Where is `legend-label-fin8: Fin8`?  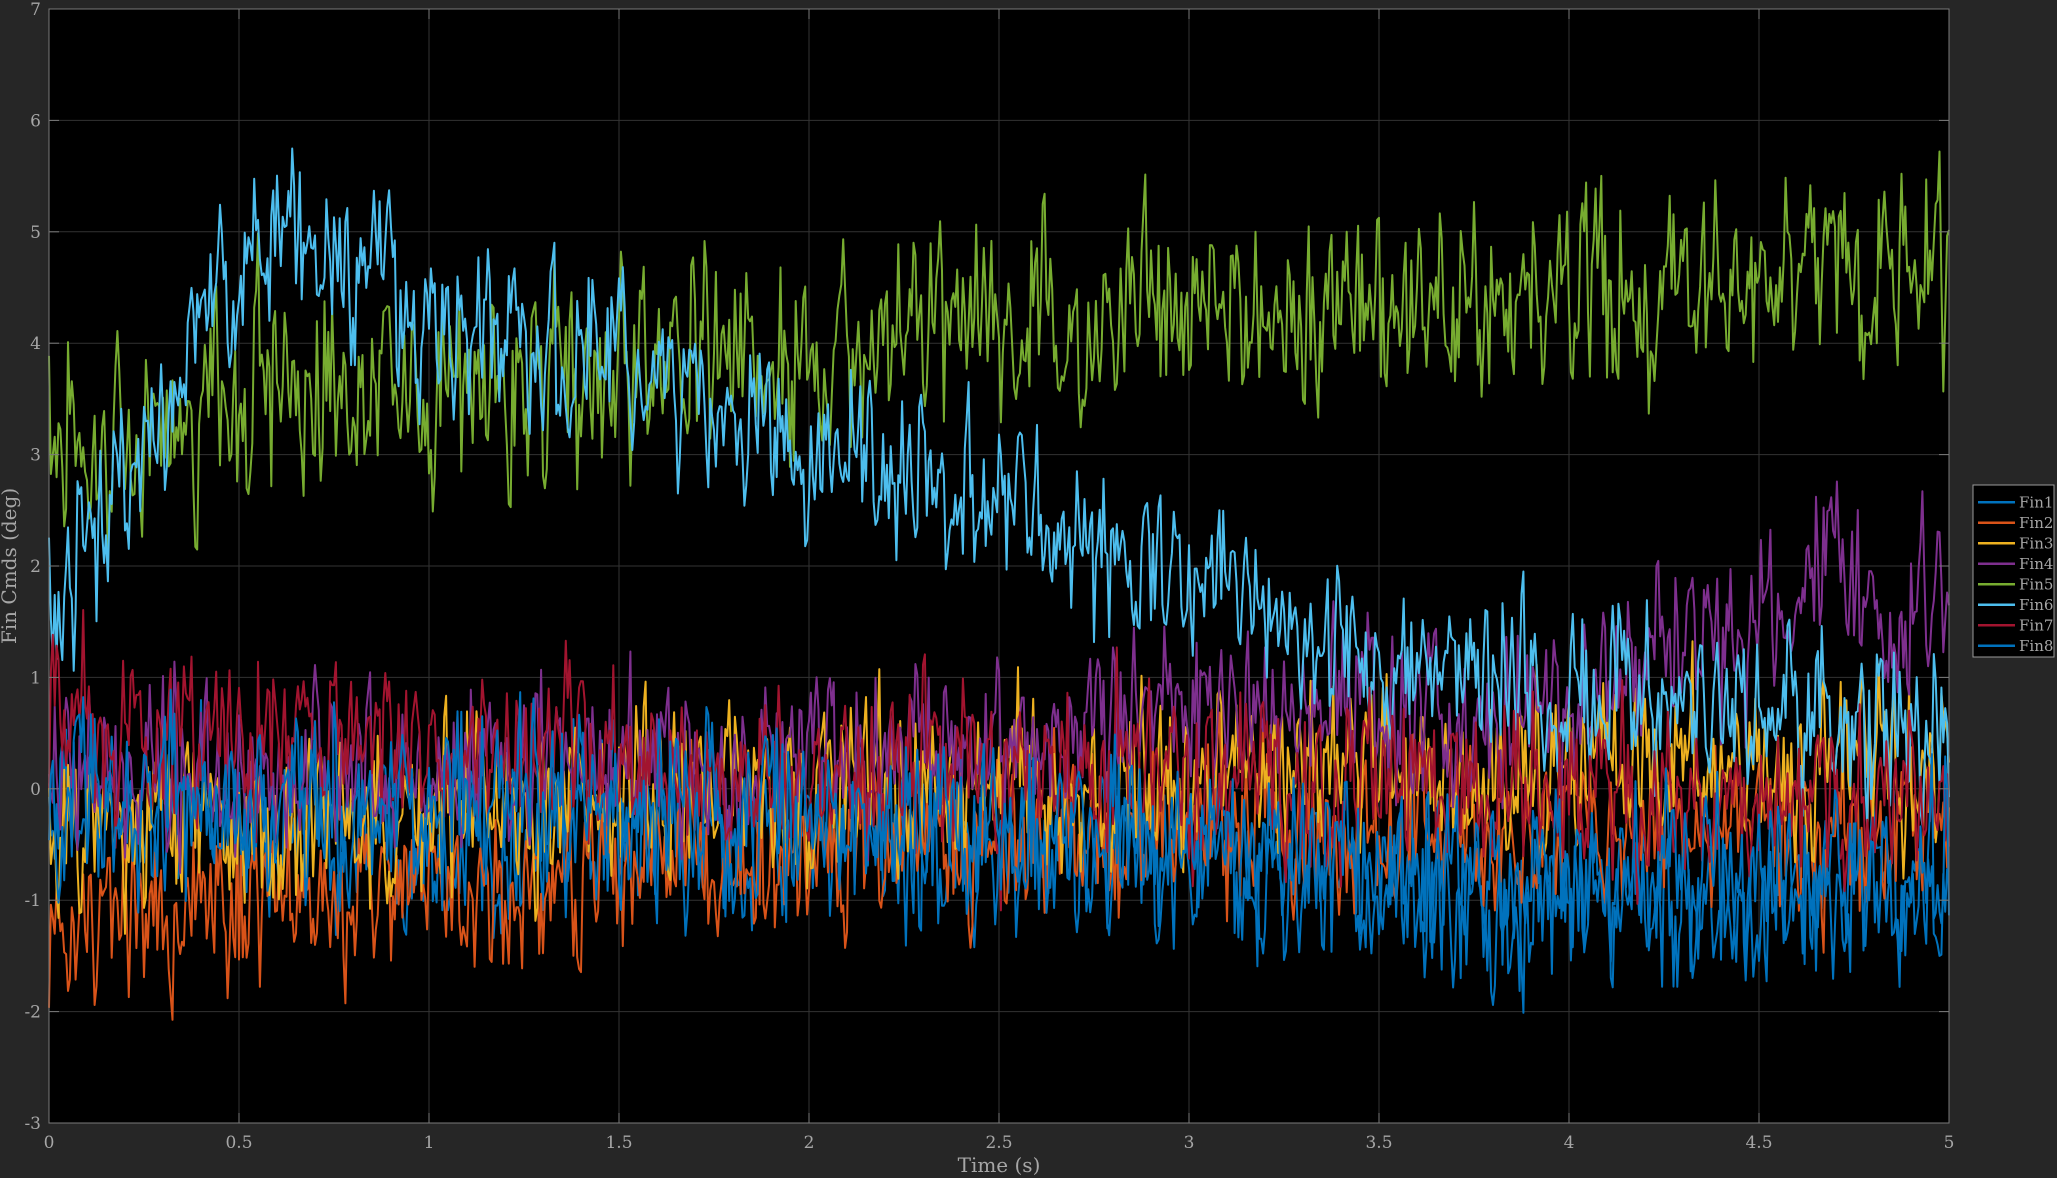 legend-label-fin8: Fin8 is located at coordinates (2036, 646).